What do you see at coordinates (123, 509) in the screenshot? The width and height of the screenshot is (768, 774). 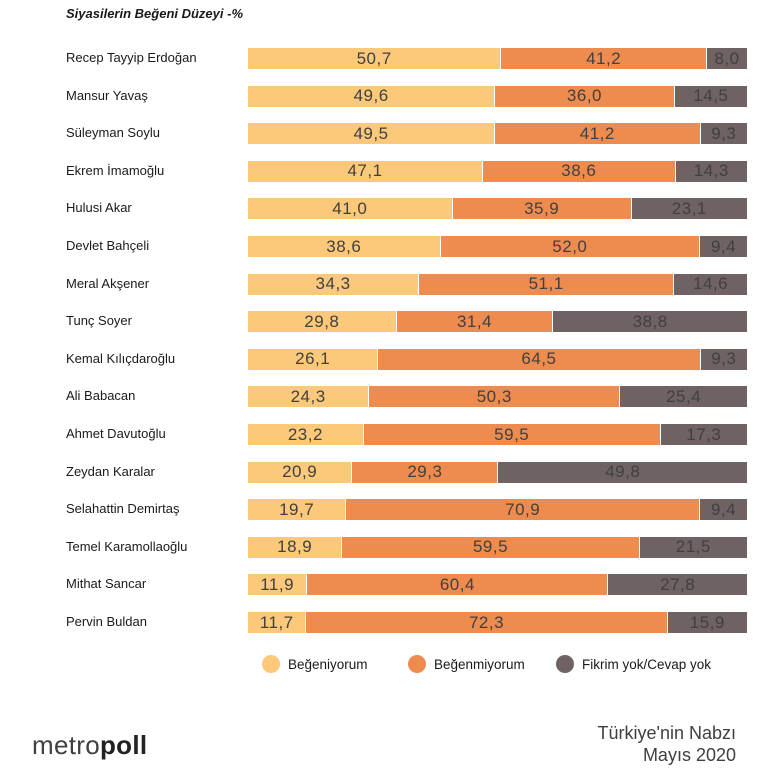 I see `category-label-selahattin-demirtas: Selahattin Demirtaş` at bounding box center [123, 509].